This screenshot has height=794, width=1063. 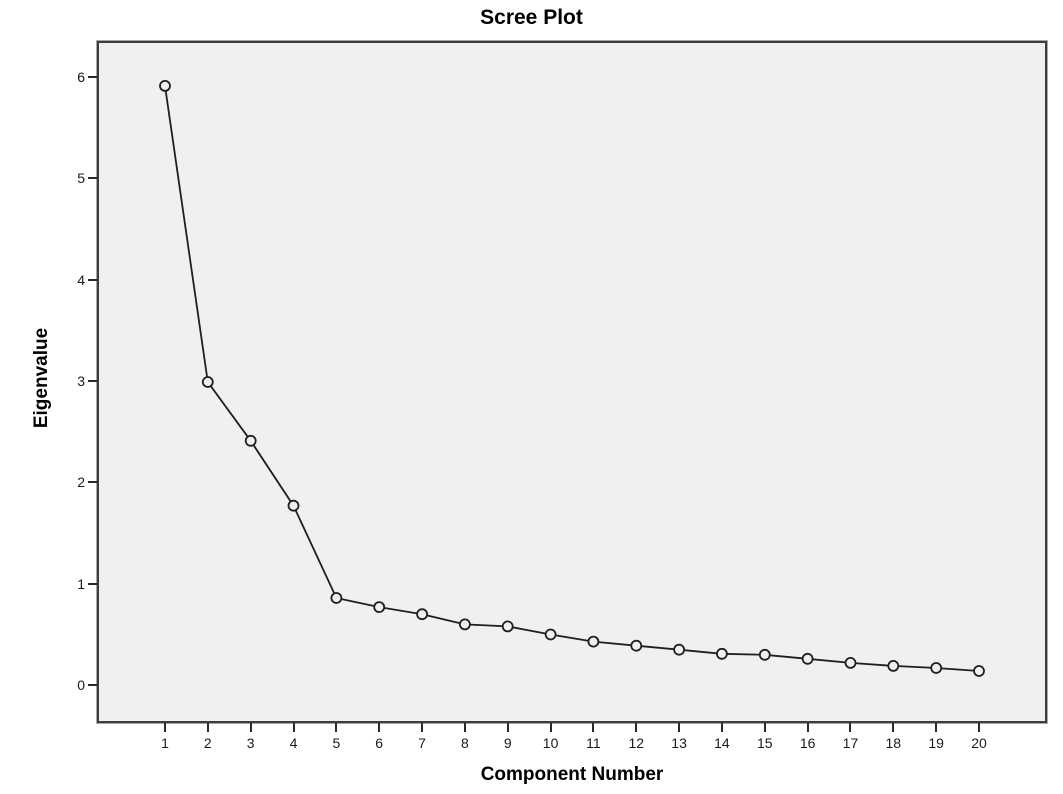 I want to click on x-tick-label: 15, so click(x=764, y=743).